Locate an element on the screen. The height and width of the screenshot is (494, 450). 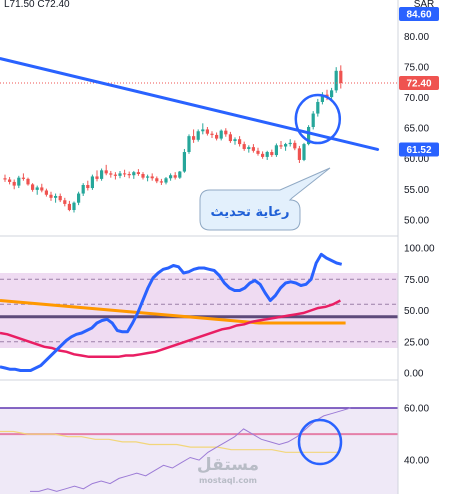
price-tick-label: 75.00 is located at coordinates (416, 68).